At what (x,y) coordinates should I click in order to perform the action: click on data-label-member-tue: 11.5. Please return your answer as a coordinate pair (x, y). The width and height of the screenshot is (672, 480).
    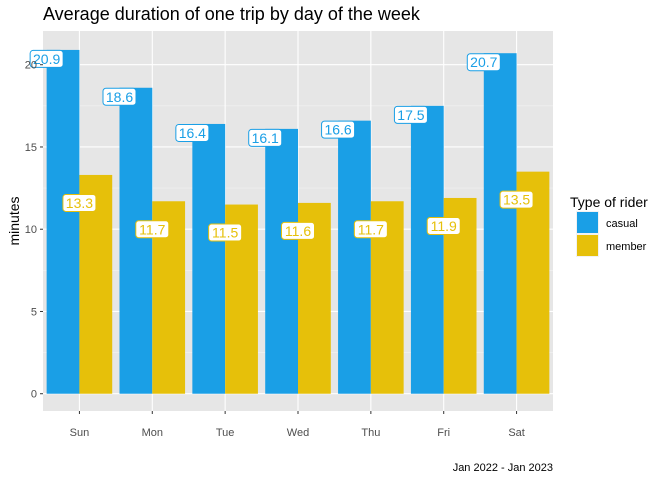
    Looking at the image, I should click on (225, 233).